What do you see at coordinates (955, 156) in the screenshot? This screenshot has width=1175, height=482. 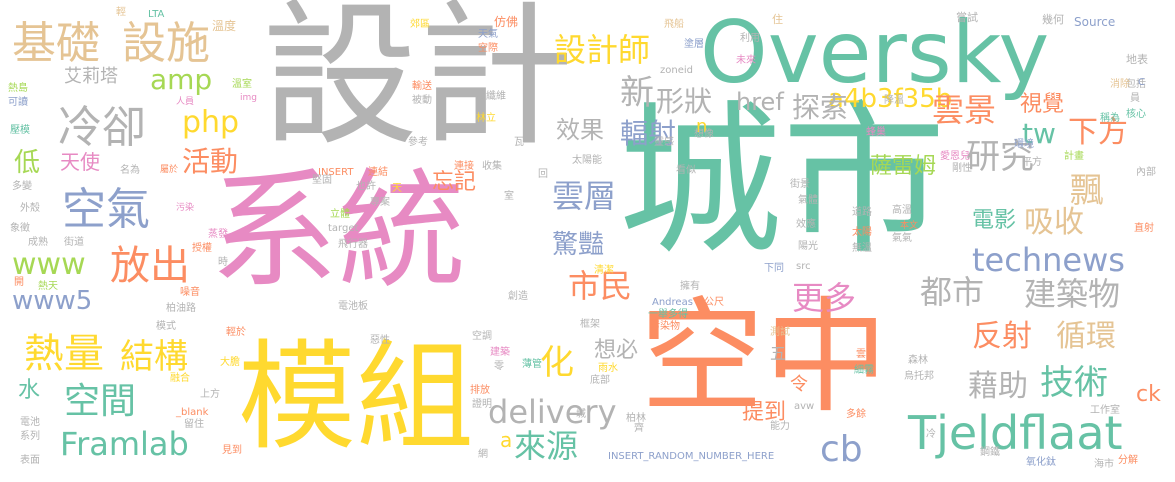 I see `word: 愛恩兒` at bounding box center [955, 156].